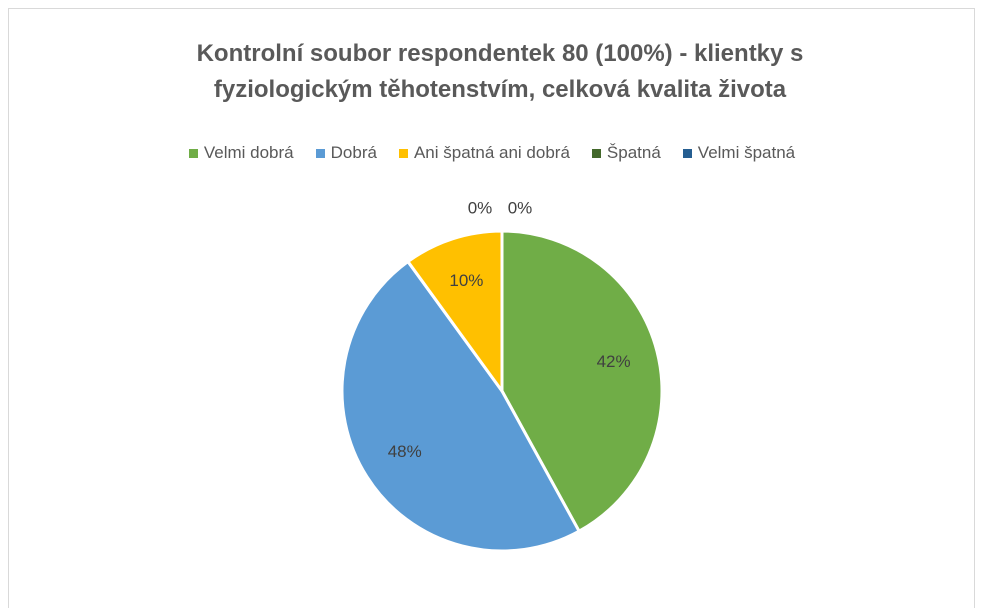 Image resolution: width=984 pixels, height=608 pixels. Describe the element at coordinates (746, 152) in the screenshot. I see `legend-label: Velmi špatná` at that location.